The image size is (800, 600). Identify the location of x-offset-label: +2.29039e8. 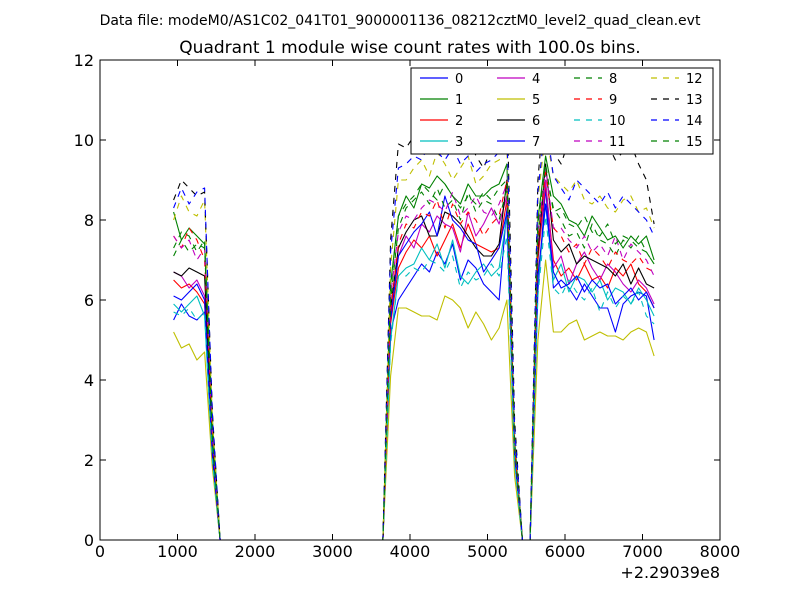
(670, 572).